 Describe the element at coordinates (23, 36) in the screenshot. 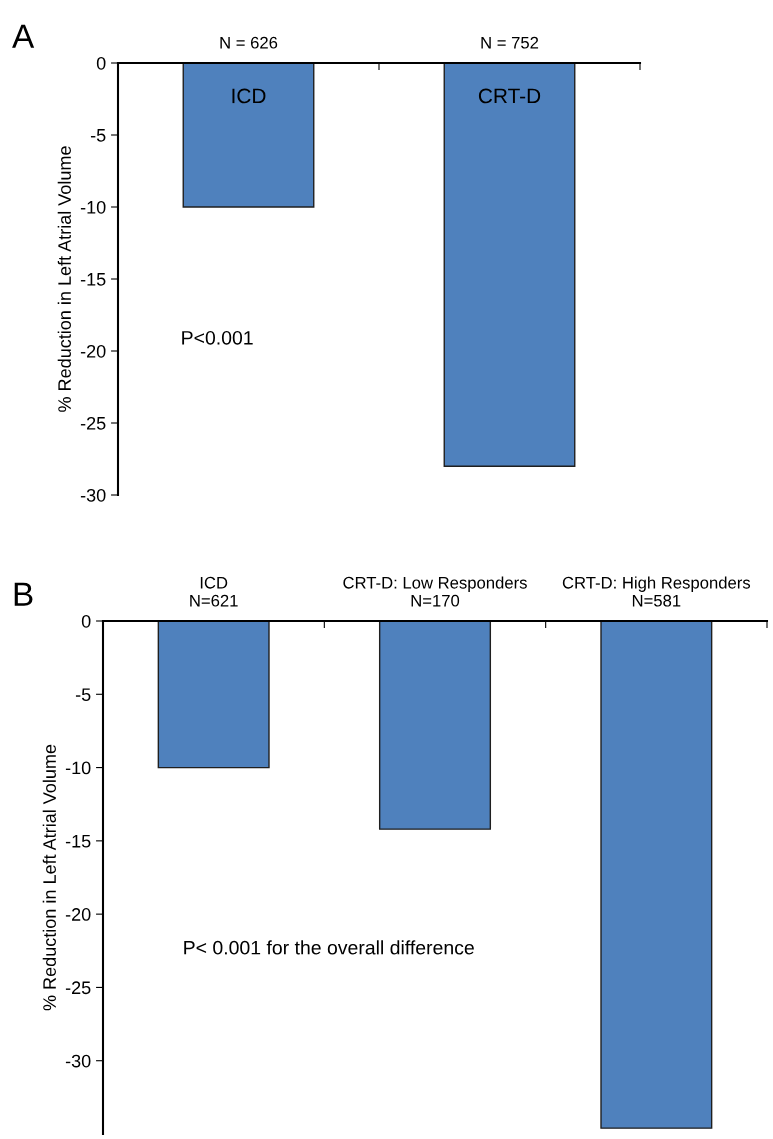

I see `chart-title: A` at that location.